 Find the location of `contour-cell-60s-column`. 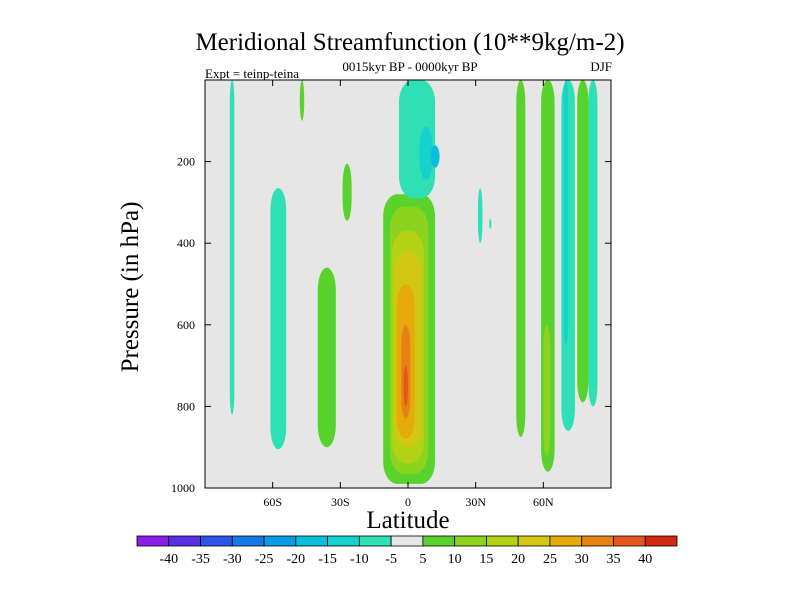

contour-cell-60s-column is located at coordinates (278, 319).